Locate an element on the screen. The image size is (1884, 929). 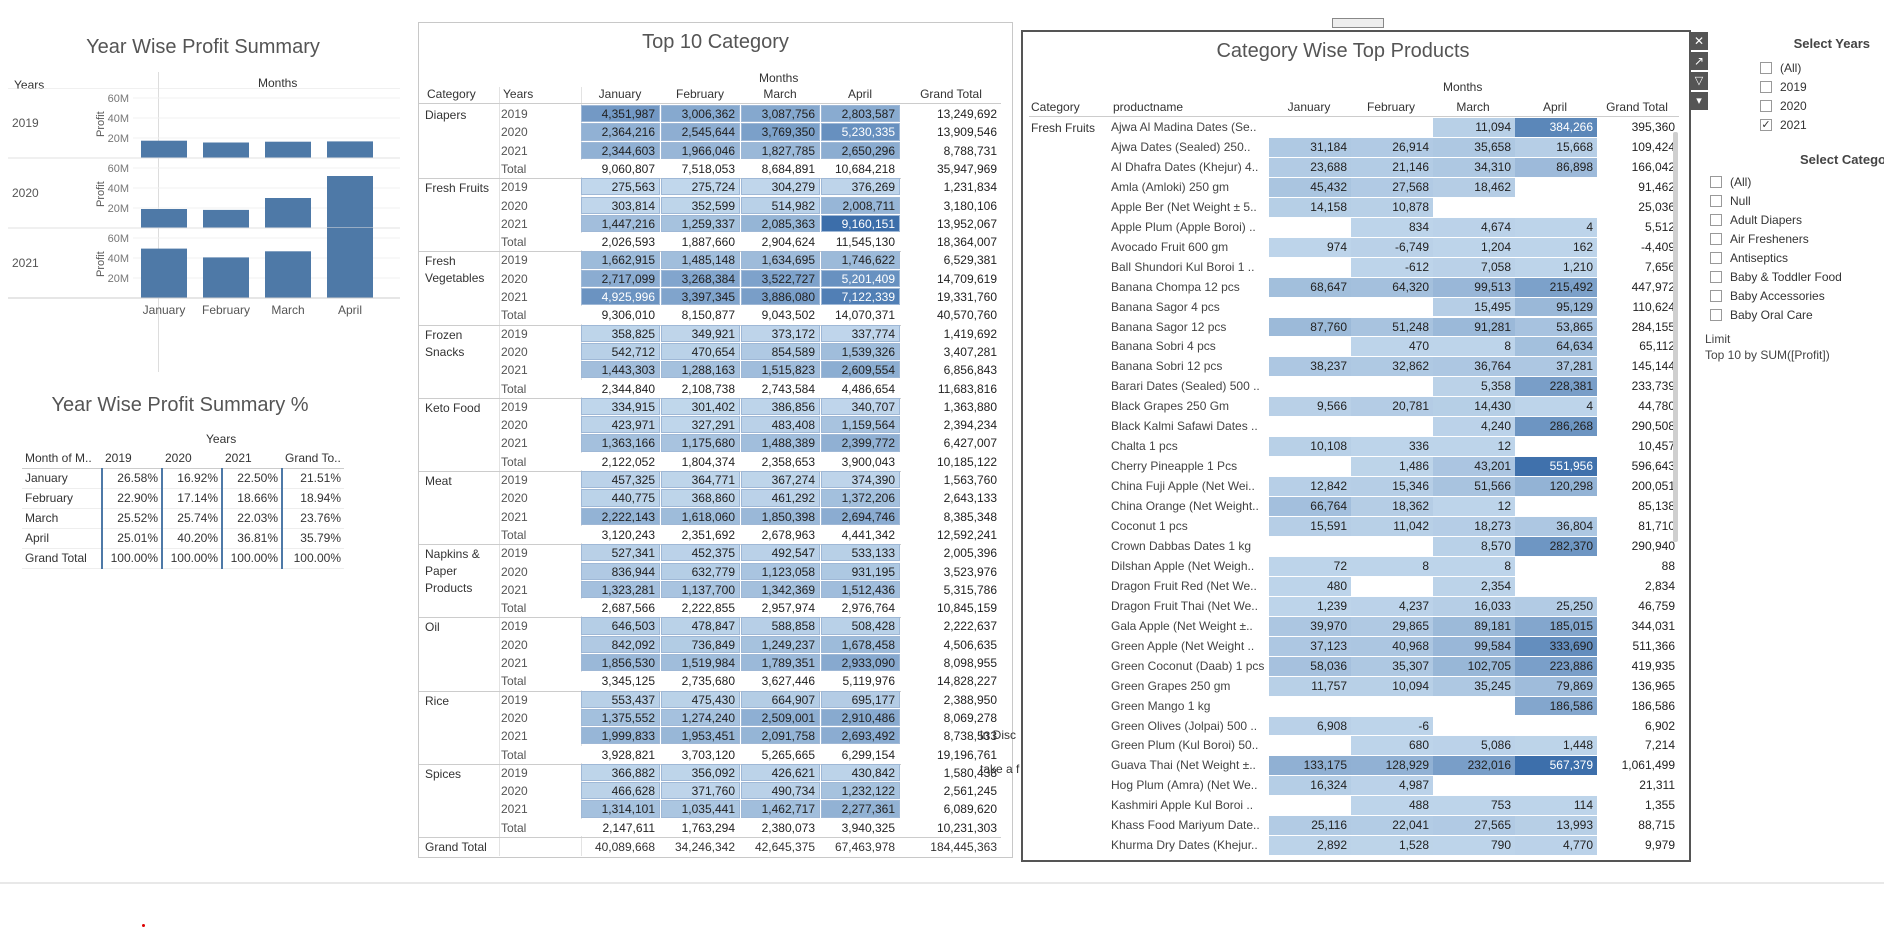
product-value-cell: 128,929 is located at coordinates (1392, 766).